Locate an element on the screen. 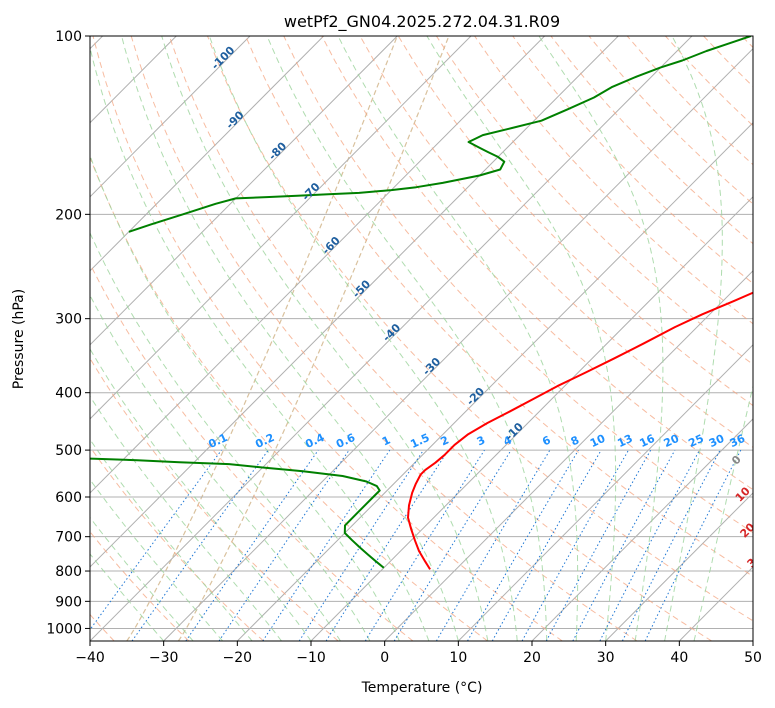  y-tick-label: 100 is located at coordinates (68, 37).